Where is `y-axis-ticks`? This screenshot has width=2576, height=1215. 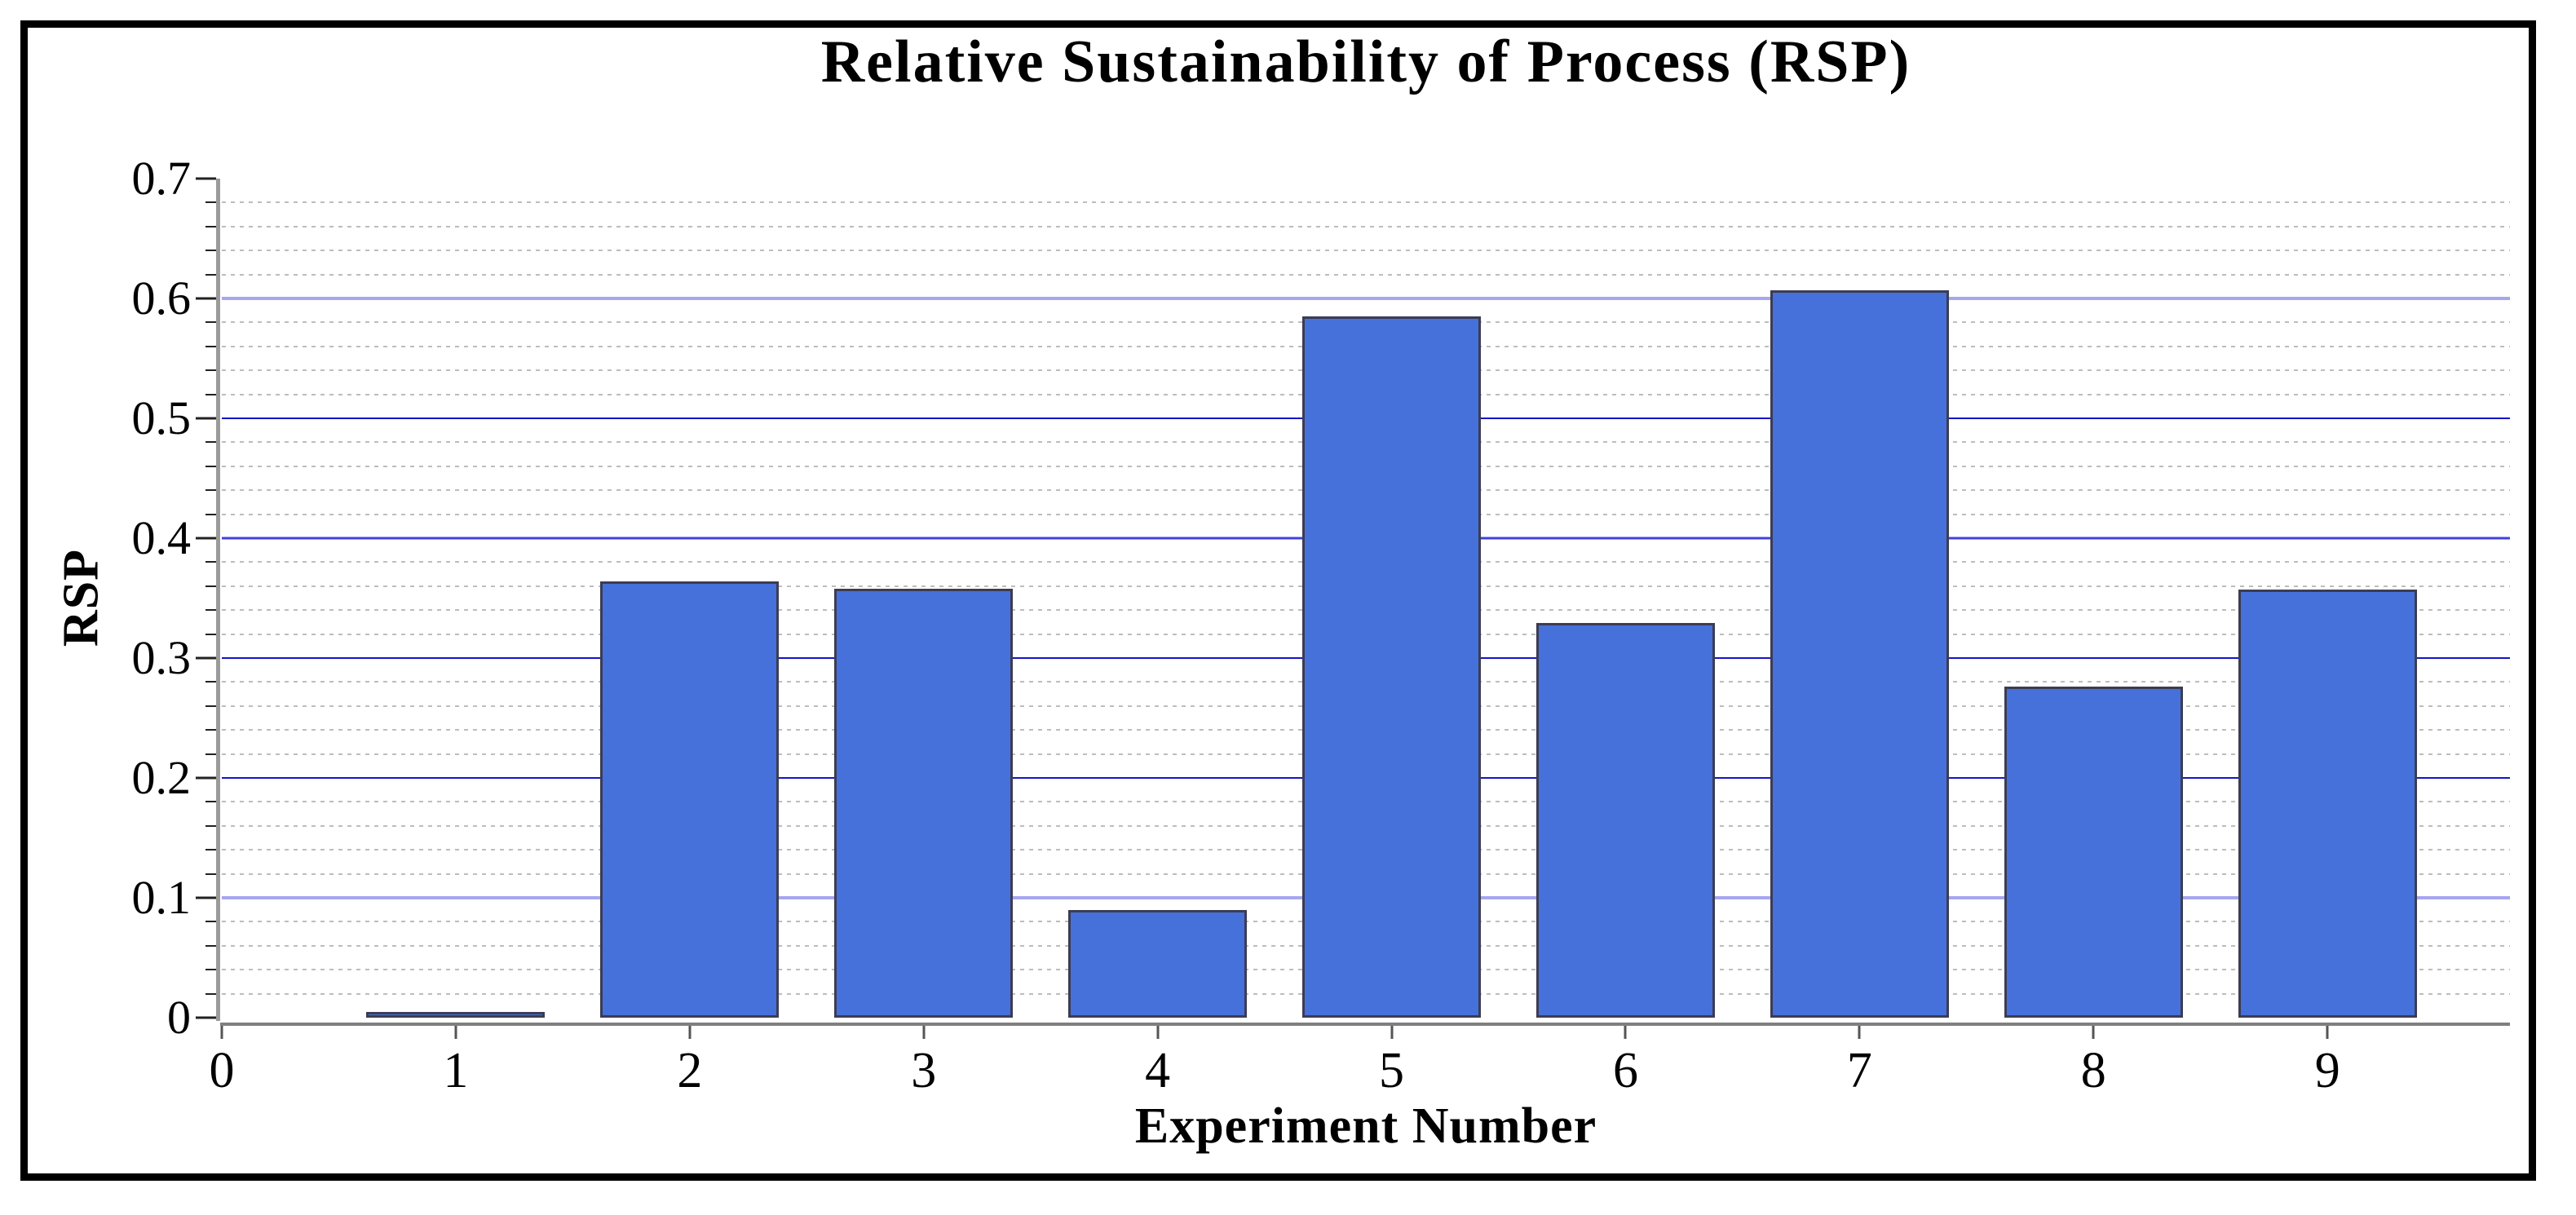
y-axis-ticks is located at coordinates (206, 598).